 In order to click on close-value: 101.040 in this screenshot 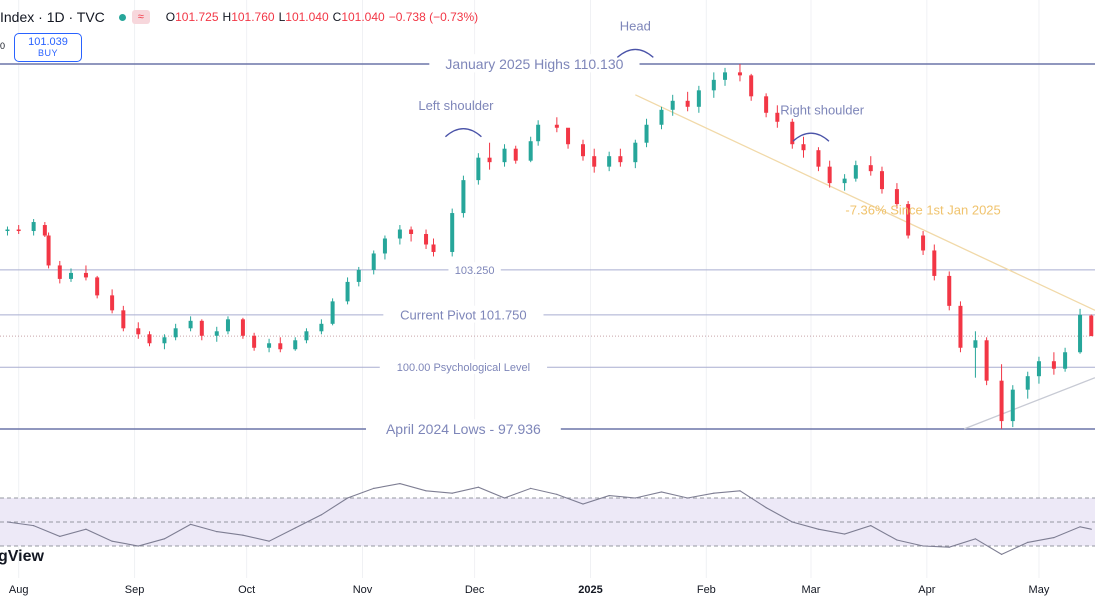, I will do `click(363, 17)`.